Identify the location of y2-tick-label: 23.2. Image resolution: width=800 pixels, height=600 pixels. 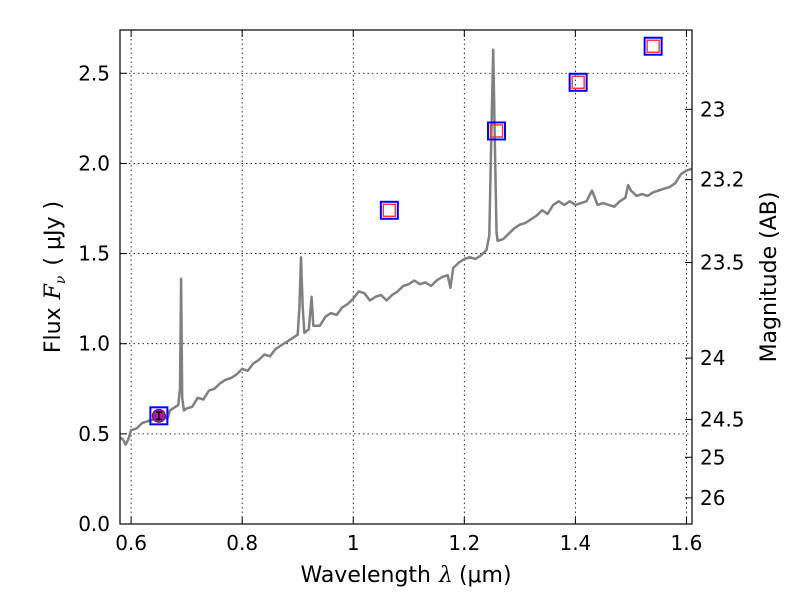
(722, 180).